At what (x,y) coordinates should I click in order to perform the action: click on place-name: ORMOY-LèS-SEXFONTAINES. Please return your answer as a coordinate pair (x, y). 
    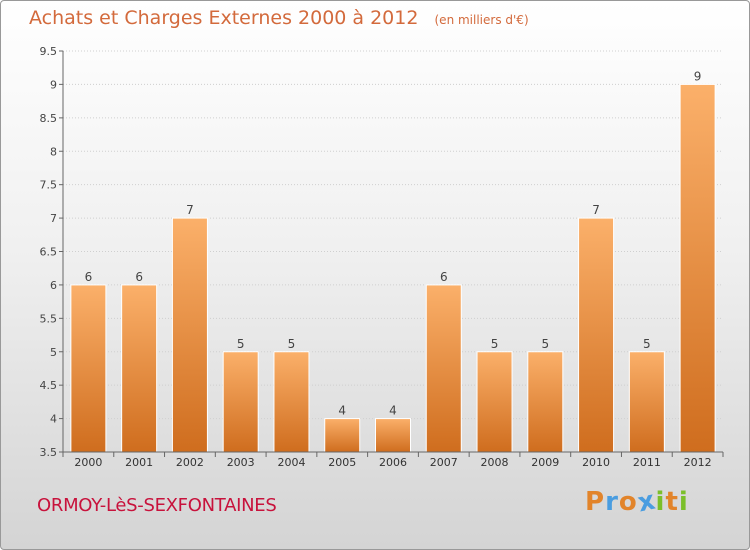
    Looking at the image, I should click on (157, 505).